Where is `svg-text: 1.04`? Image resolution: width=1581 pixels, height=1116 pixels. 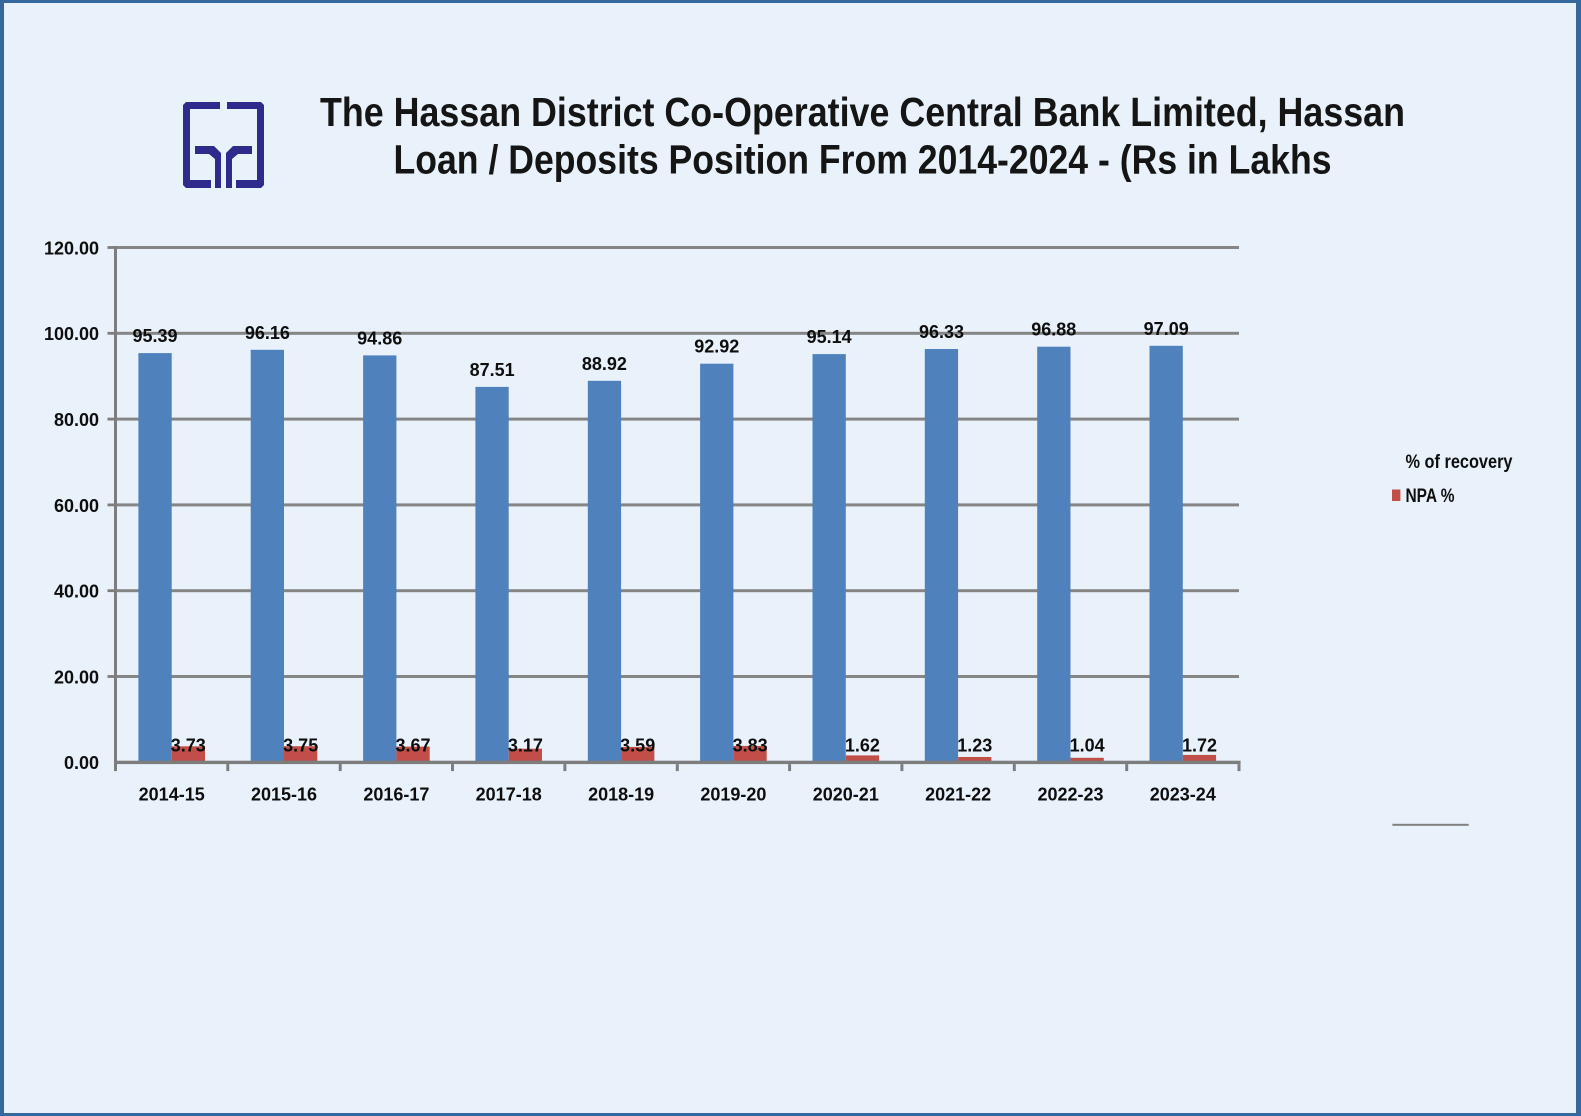
svg-text: 1.04 is located at coordinates (1087, 745).